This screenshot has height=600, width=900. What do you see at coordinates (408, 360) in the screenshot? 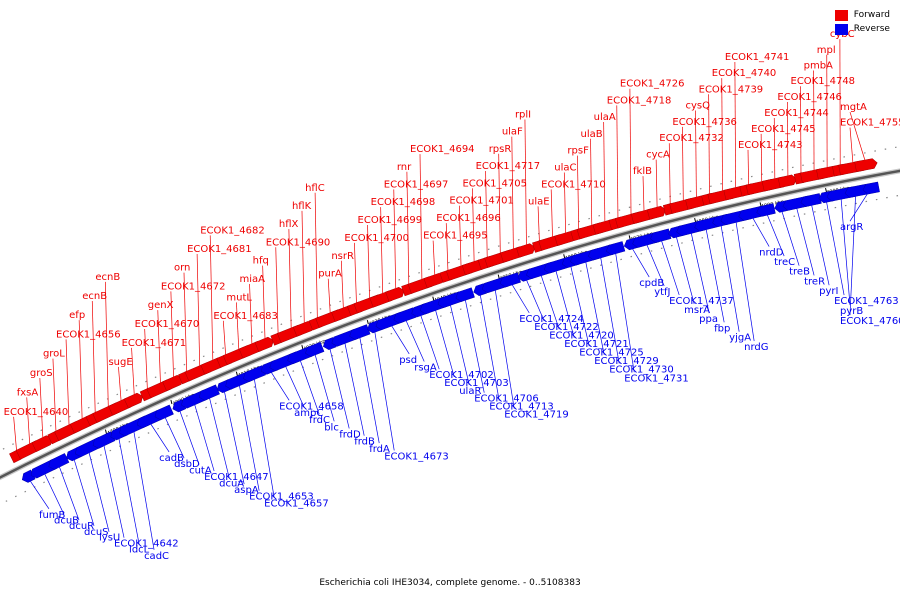
I see `reverse-gene-label: psd` at bounding box center [408, 360].